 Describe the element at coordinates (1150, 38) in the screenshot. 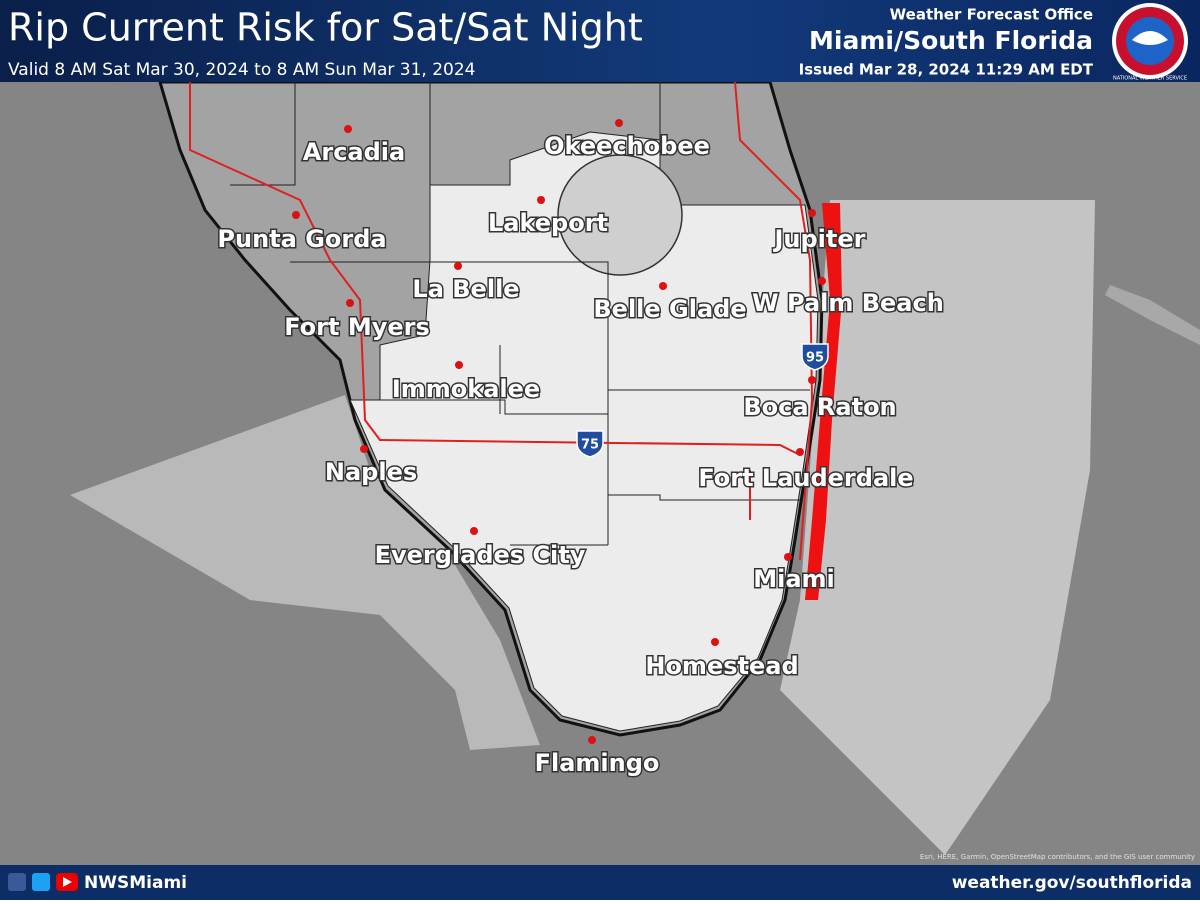

I see `nws-logo-cloud` at that location.